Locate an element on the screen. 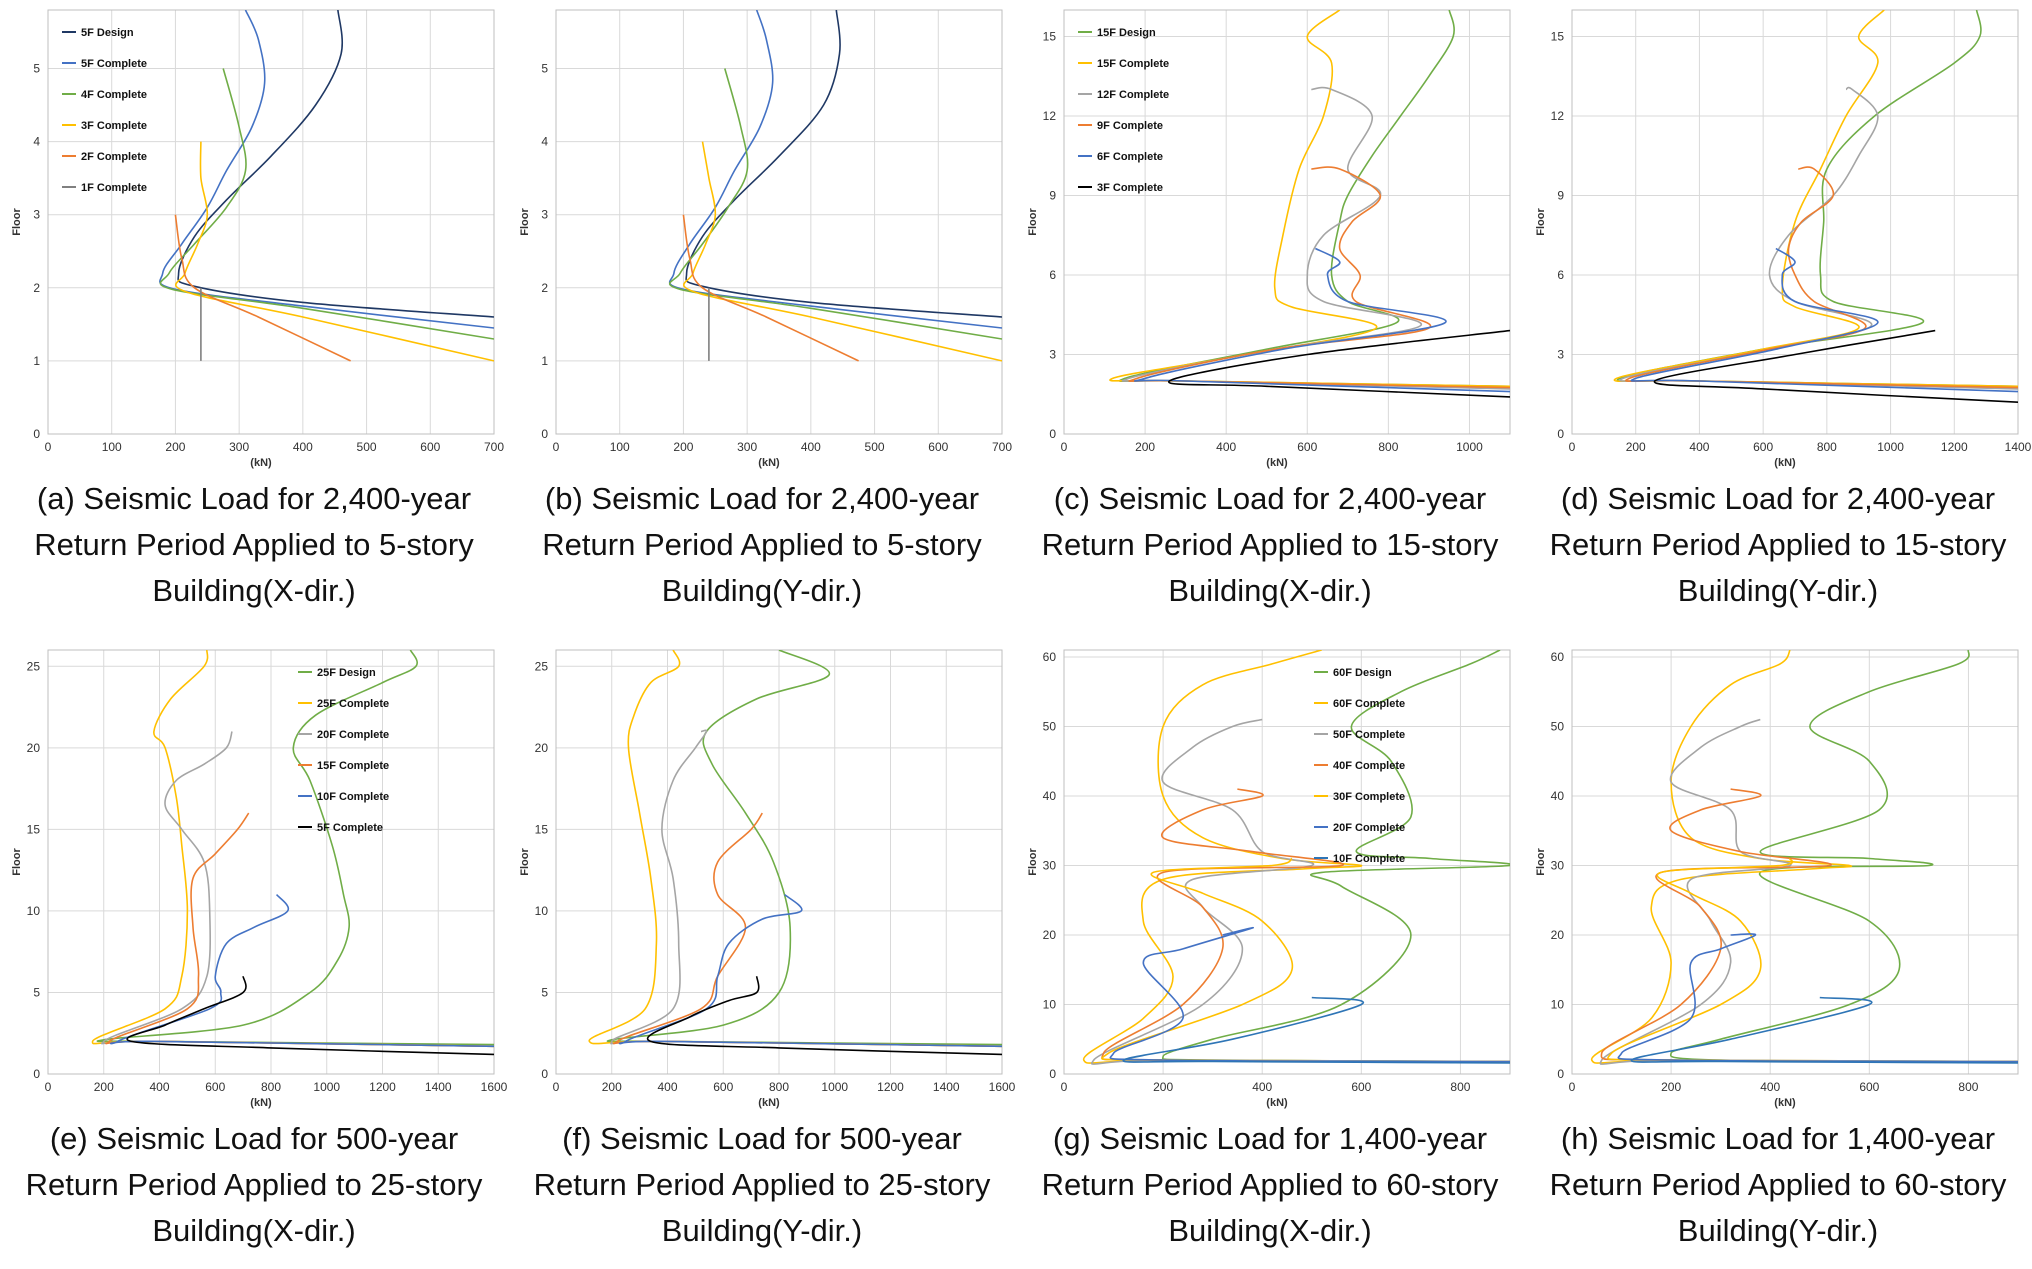 This screenshot has width=2032, height=1269. caption-line: (h) Seismic Load for 1,400-year is located at coordinates (1778, 1138).